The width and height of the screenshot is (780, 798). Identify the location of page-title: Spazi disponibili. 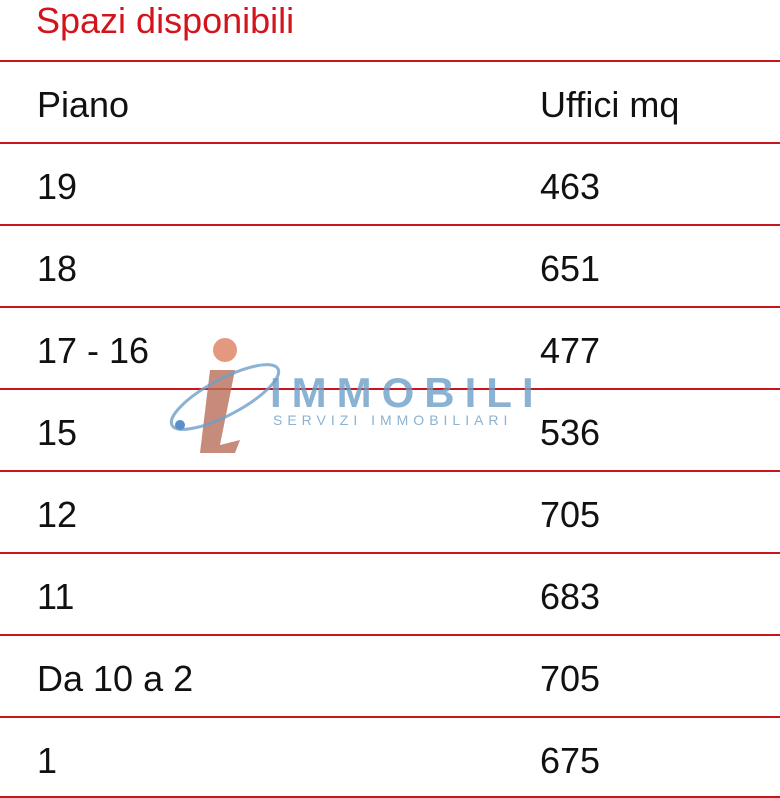
(165, 20).